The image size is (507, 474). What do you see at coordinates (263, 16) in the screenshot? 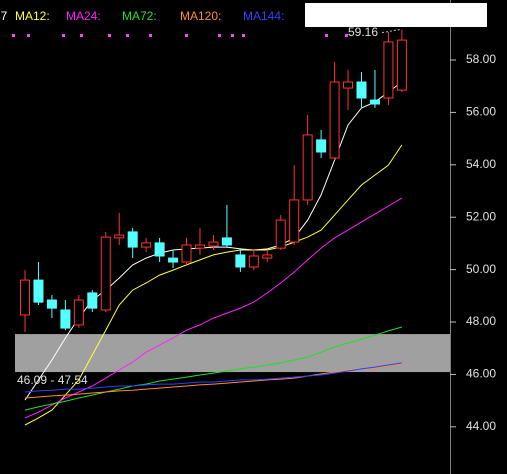
I see `legend-entry: MA144:` at bounding box center [263, 16].